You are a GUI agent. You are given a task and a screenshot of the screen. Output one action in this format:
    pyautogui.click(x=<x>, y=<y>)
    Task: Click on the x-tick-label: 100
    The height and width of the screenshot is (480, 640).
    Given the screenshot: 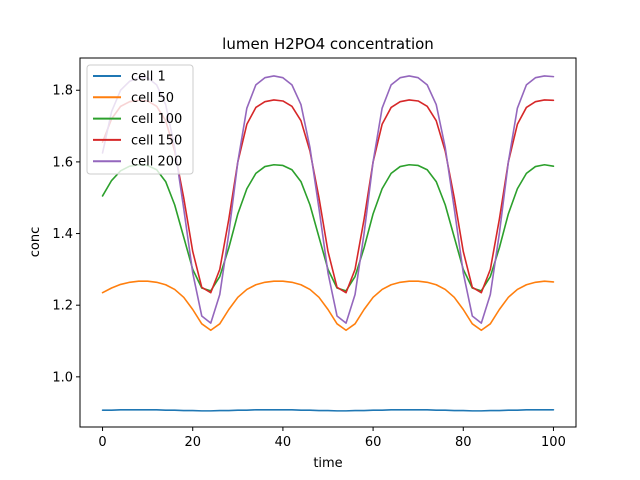 What is the action you would take?
    pyautogui.click(x=553, y=442)
    